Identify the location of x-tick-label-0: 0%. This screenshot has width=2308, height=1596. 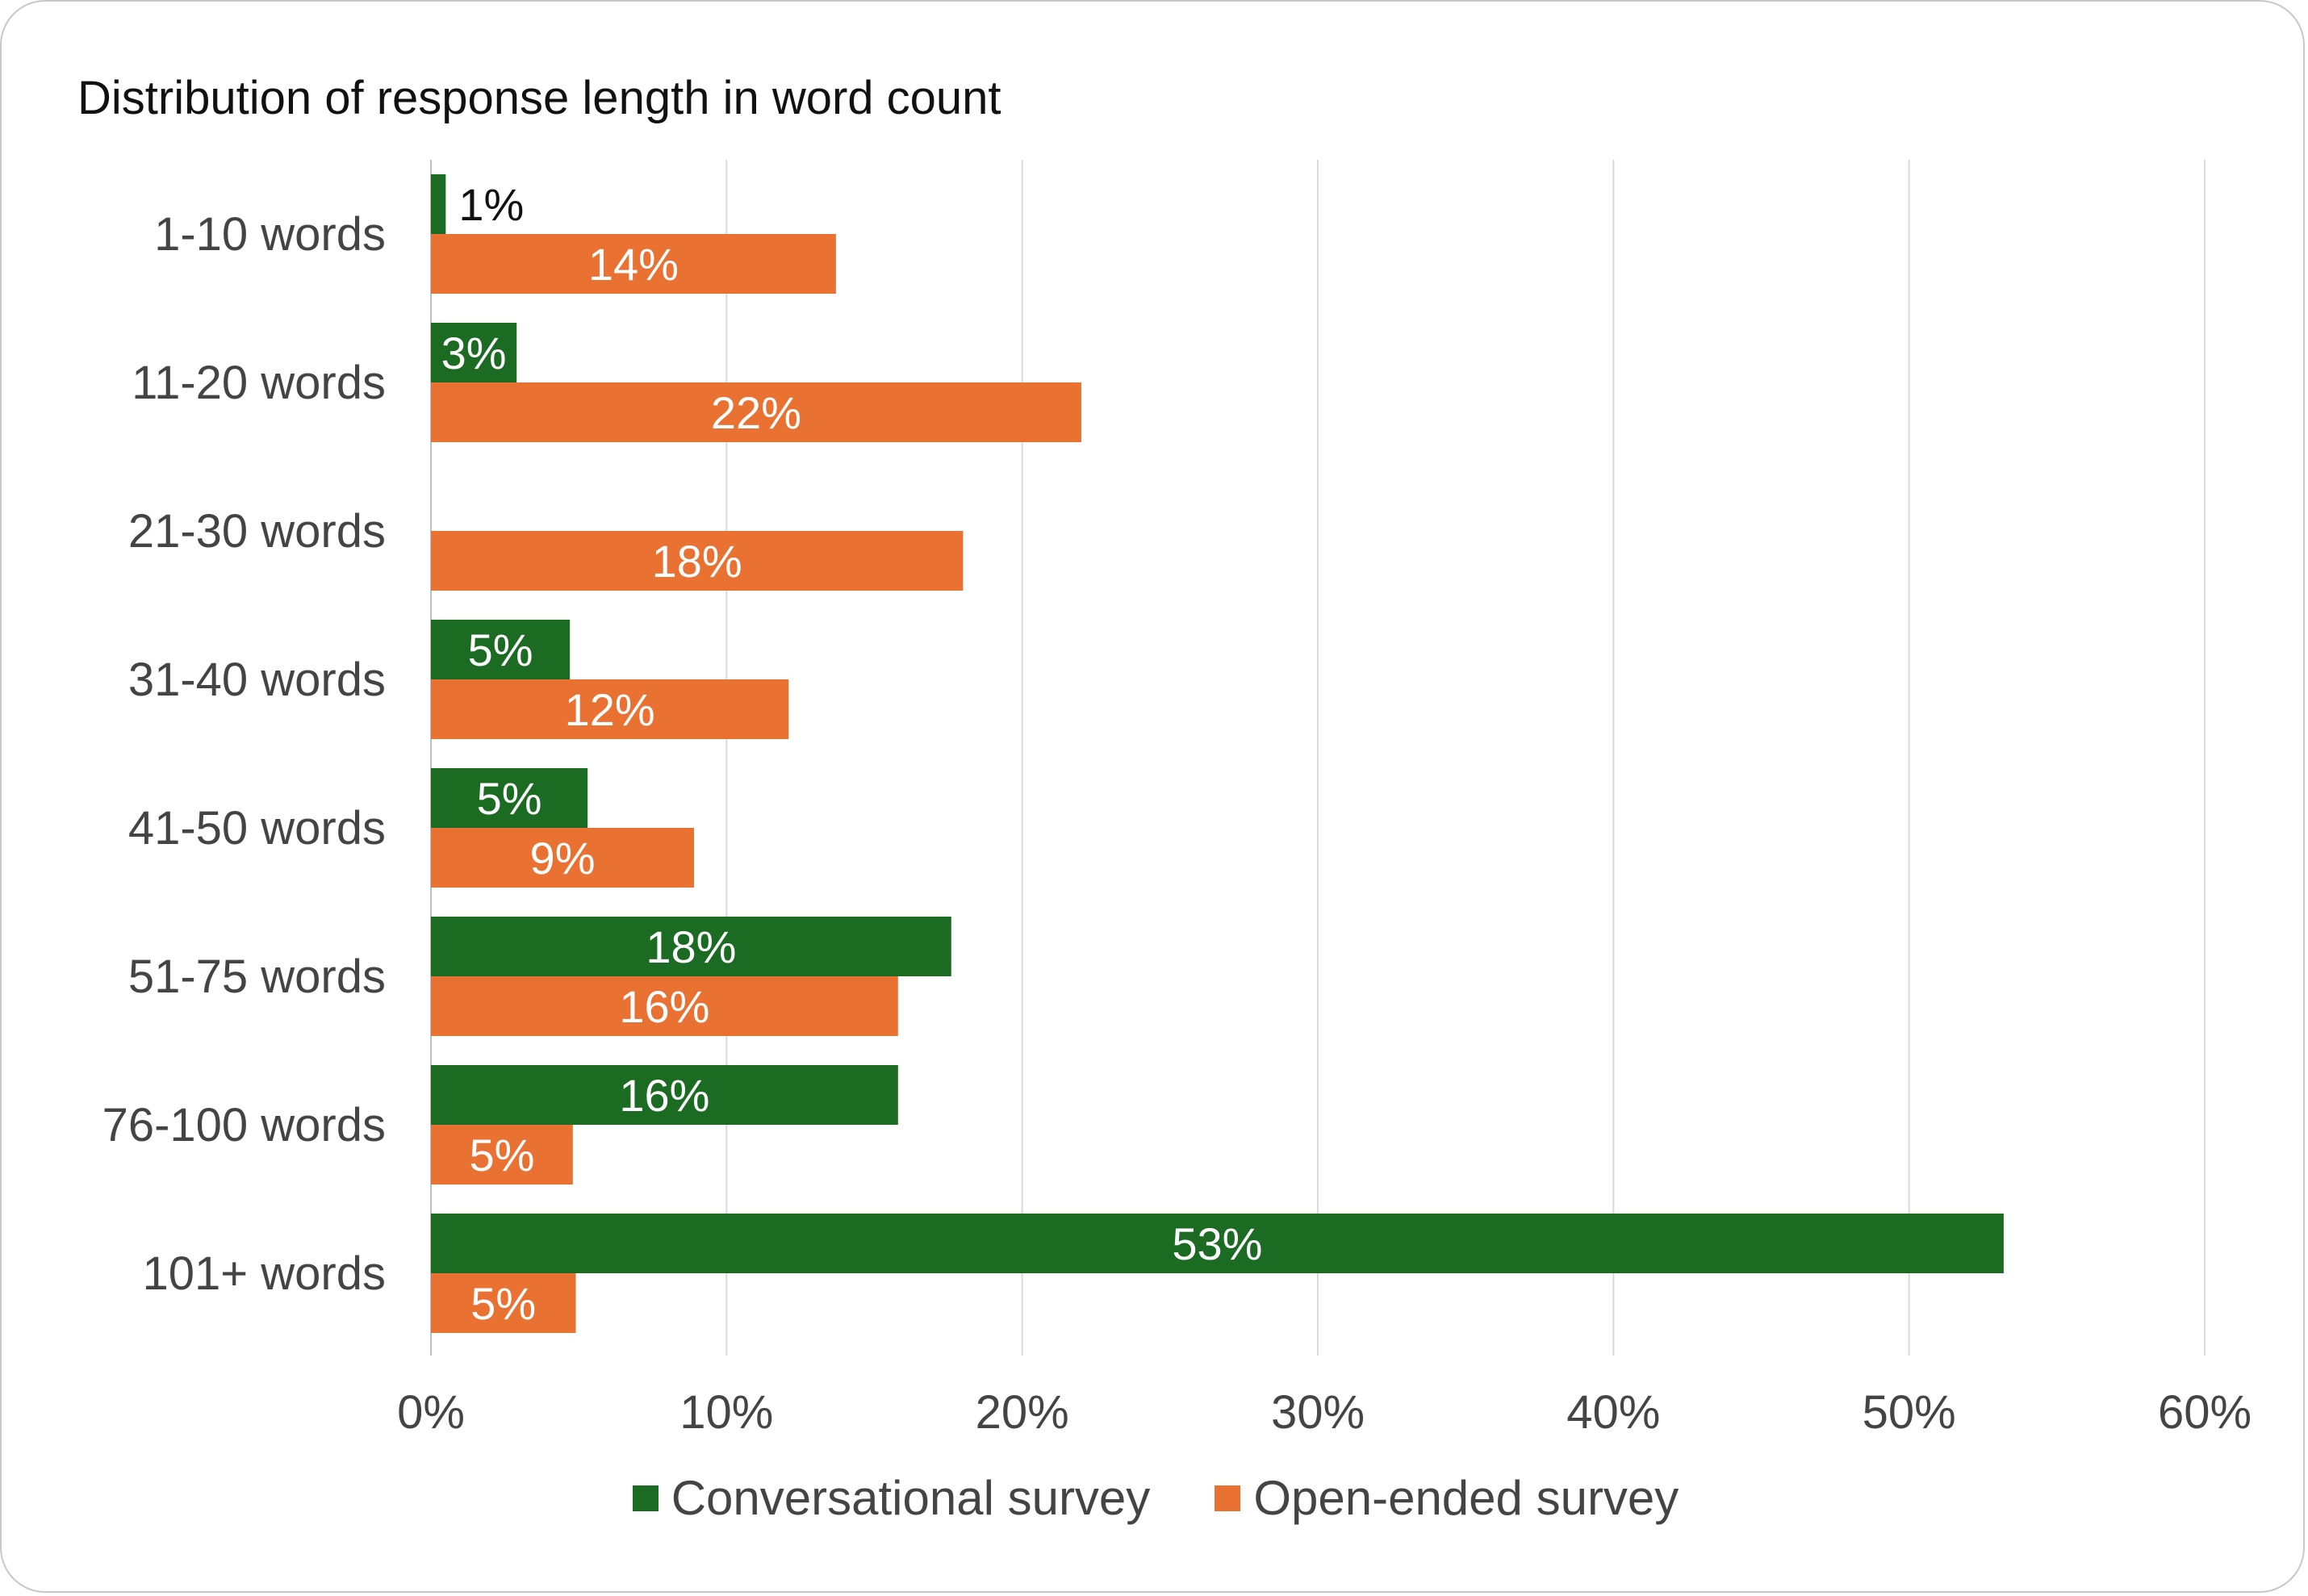
(431, 1412).